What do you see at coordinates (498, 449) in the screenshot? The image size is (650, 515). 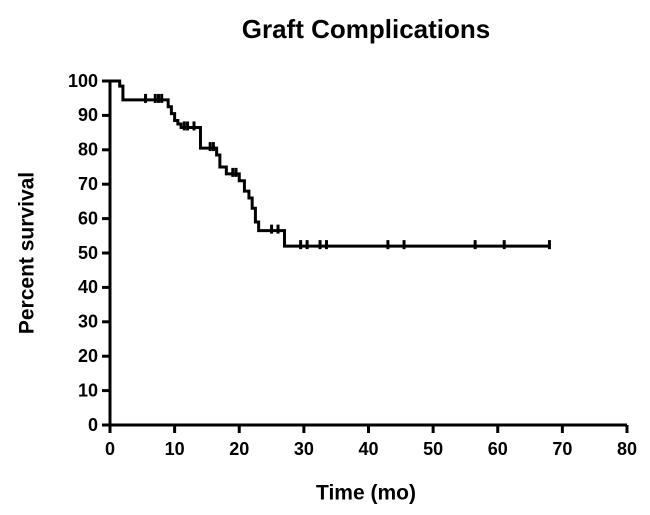 I see `x-tick-label: 60` at bounding box center [498, 449].